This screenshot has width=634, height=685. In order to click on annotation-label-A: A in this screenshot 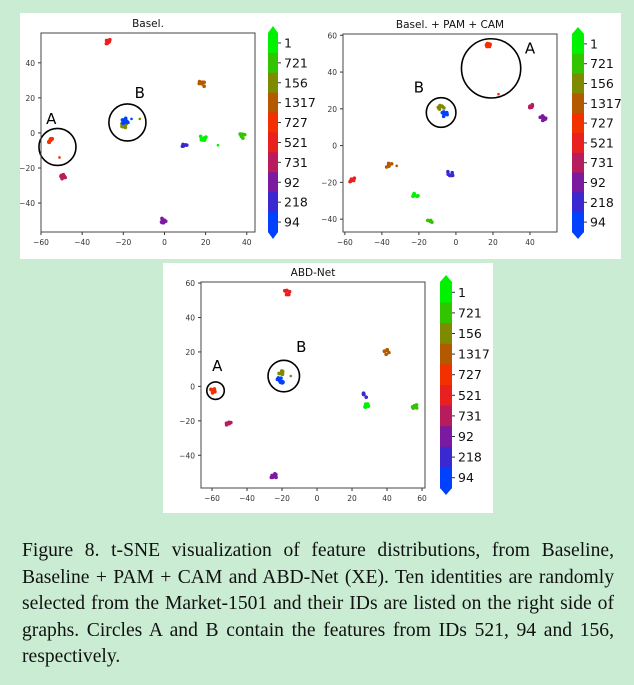, I will do `click(217, 366)`.